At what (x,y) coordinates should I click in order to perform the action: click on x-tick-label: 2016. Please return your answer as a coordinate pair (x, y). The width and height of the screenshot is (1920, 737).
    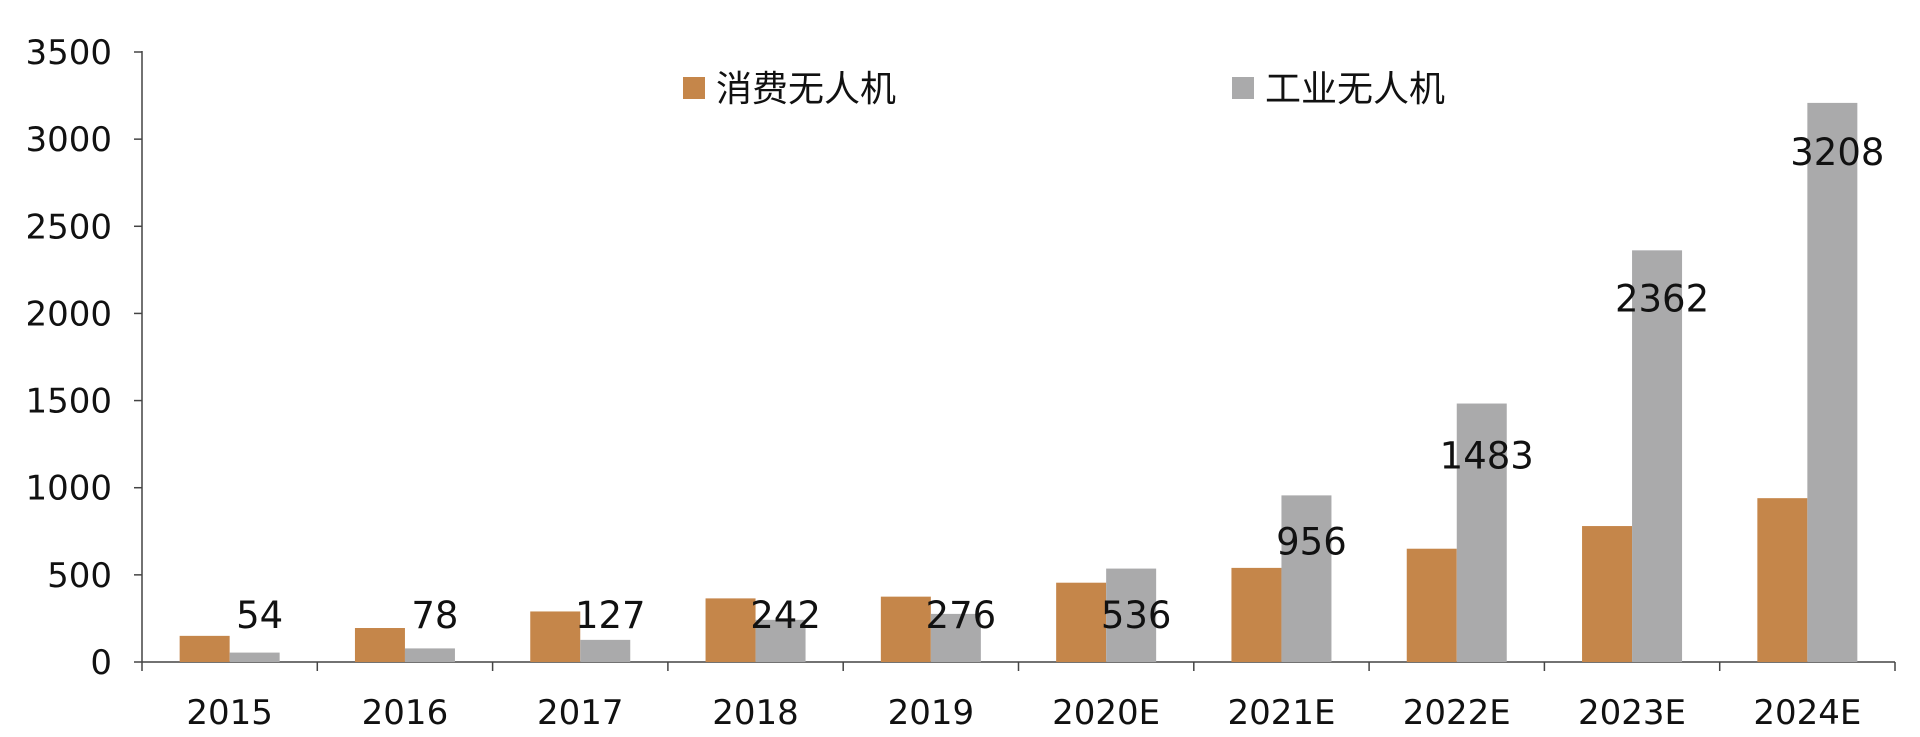
    Looking at the image, I should click on (405, 713).